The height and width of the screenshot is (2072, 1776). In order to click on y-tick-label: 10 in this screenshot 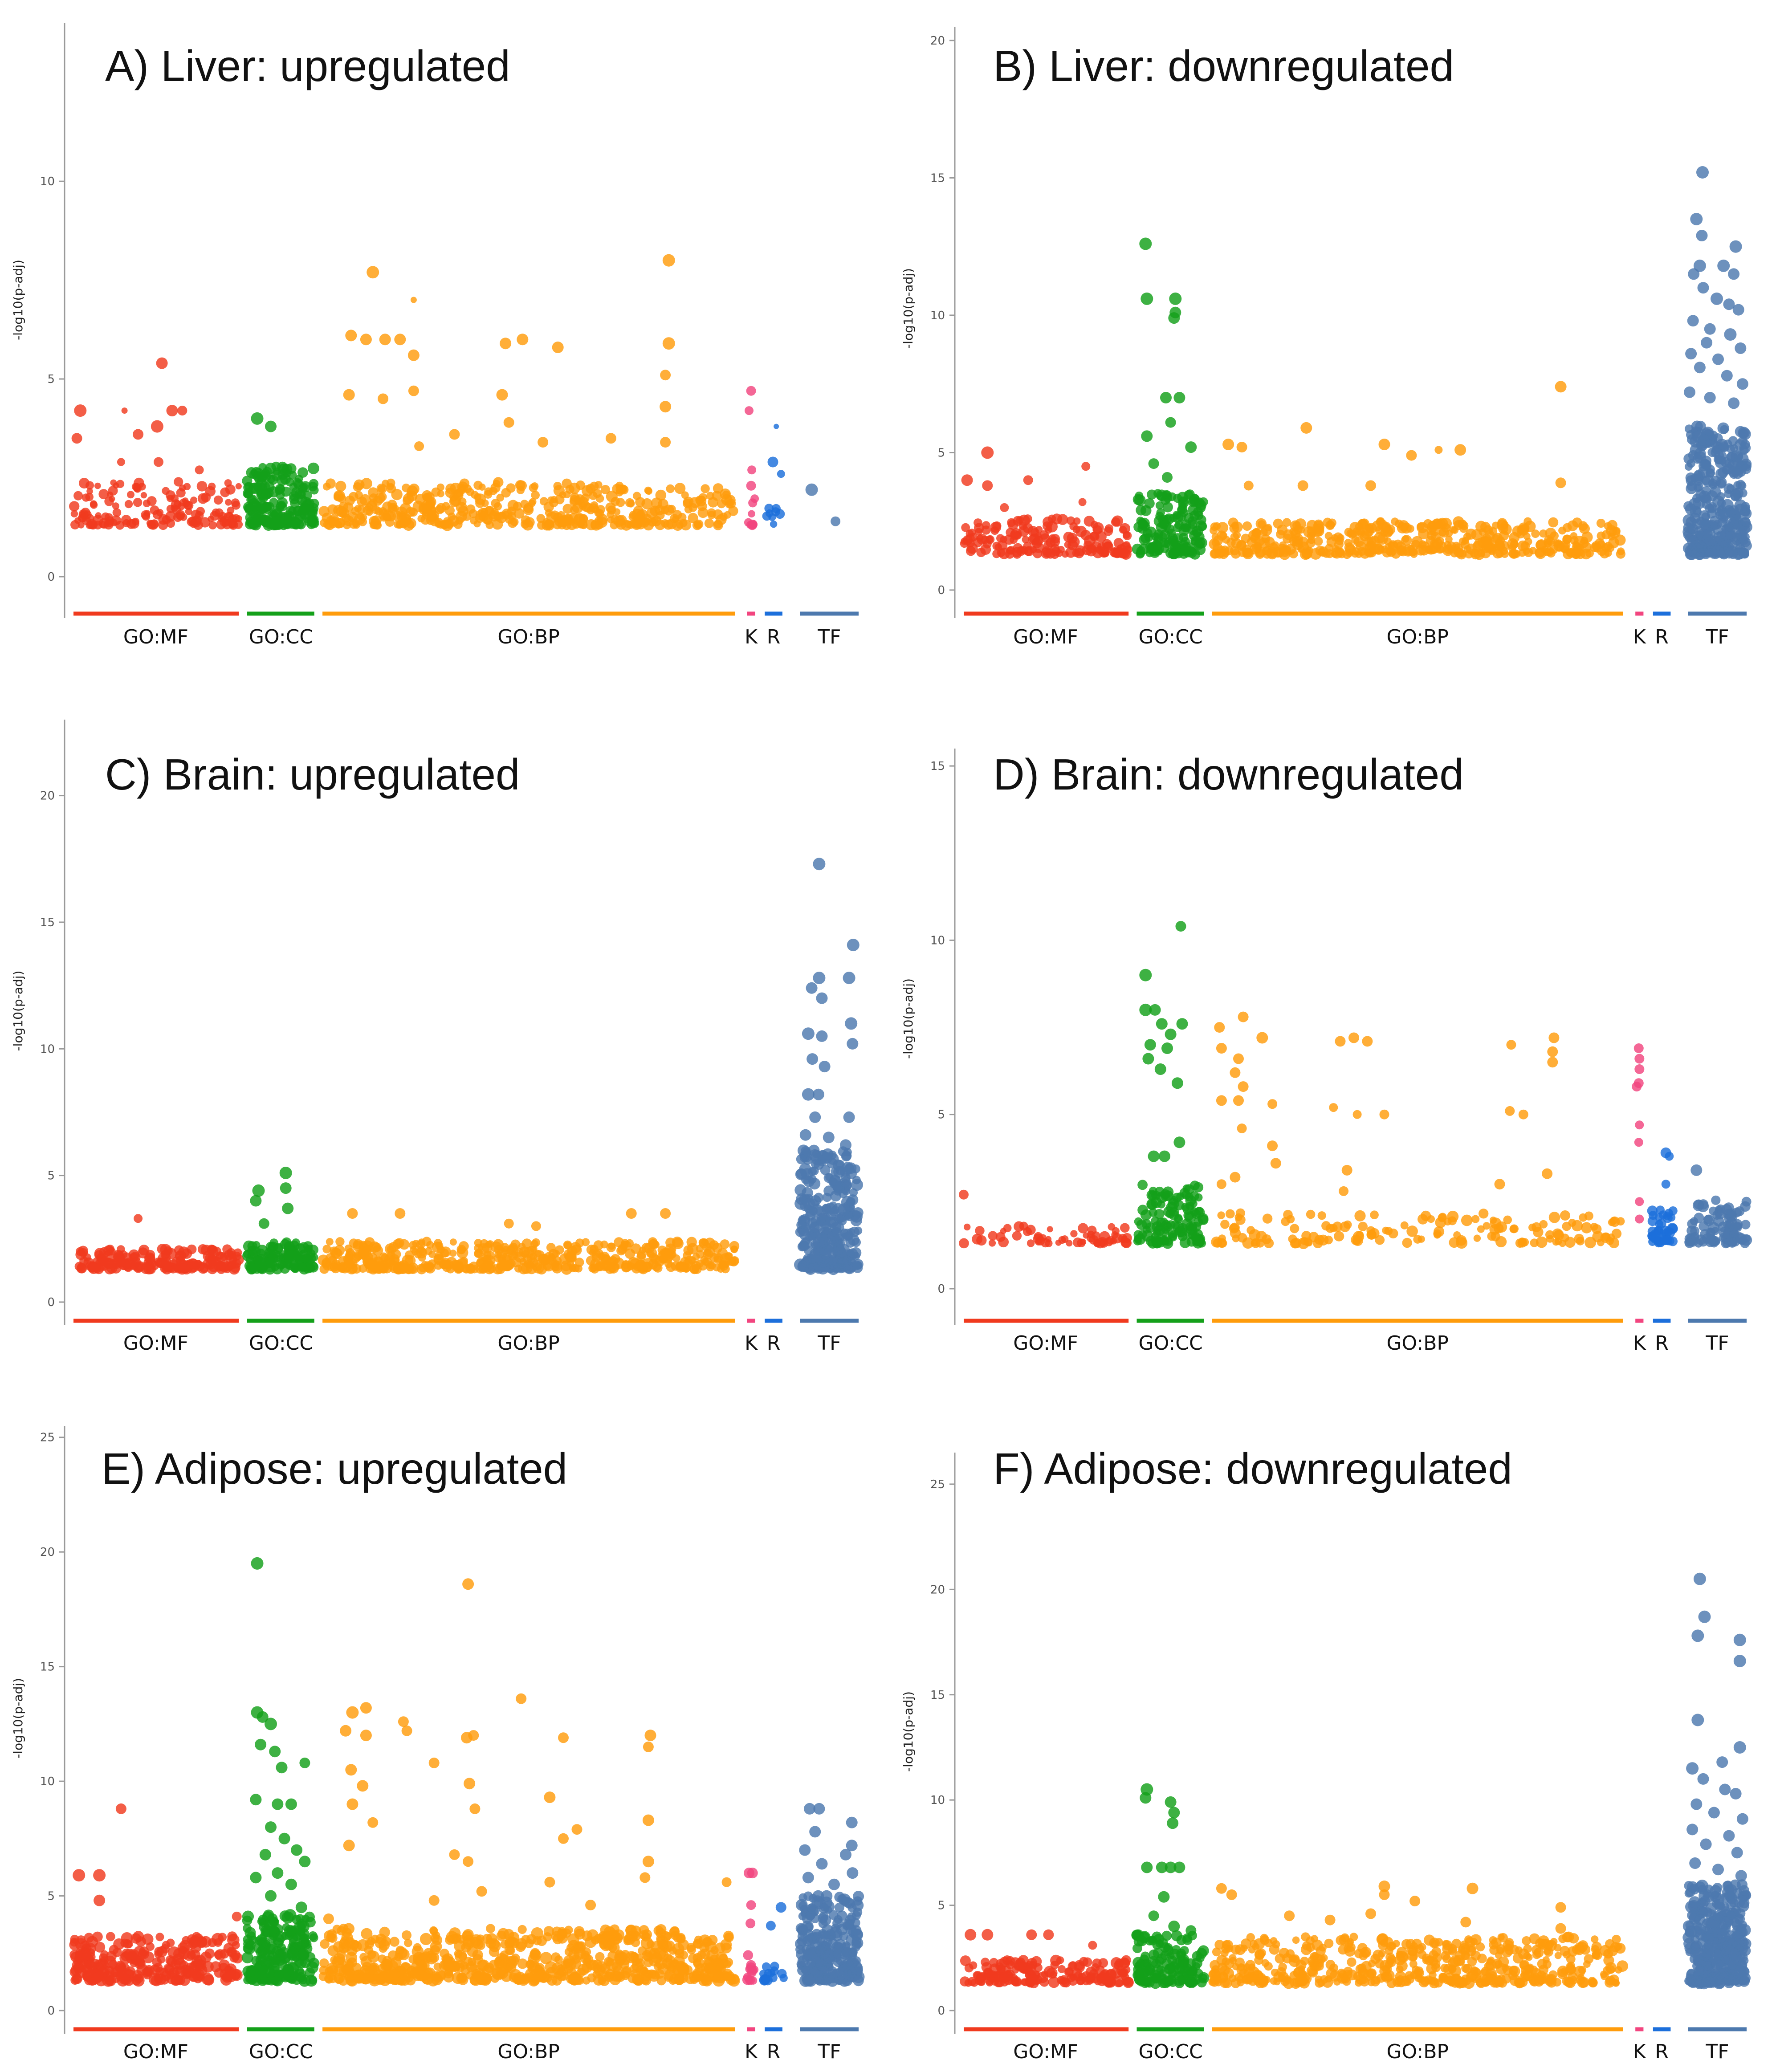, I will do `click(937, 315)`.